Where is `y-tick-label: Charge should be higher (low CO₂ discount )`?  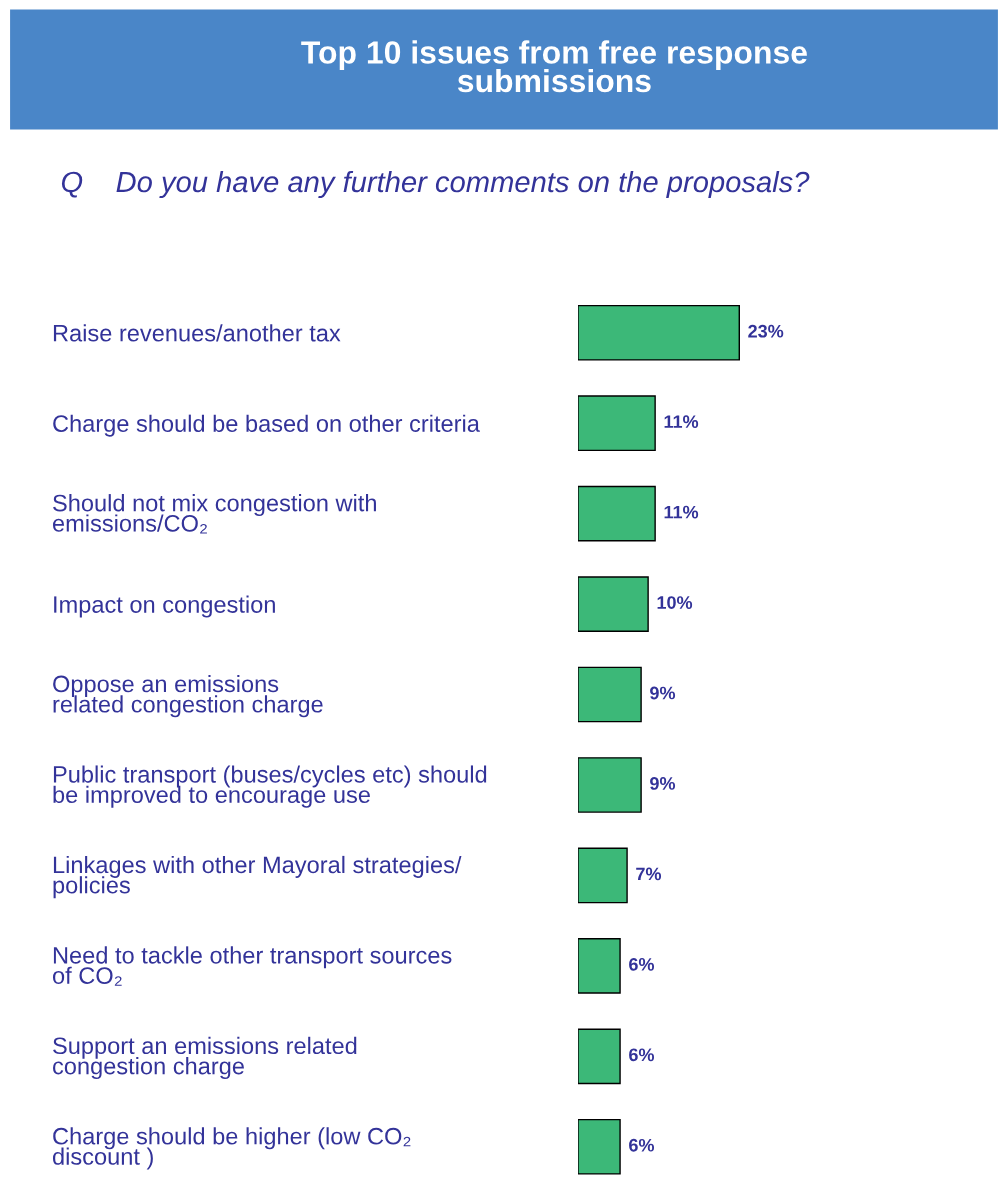
y-tick-label: Charge should be higher (low CO₂ discount ) is located at coordinates (231, 1148).